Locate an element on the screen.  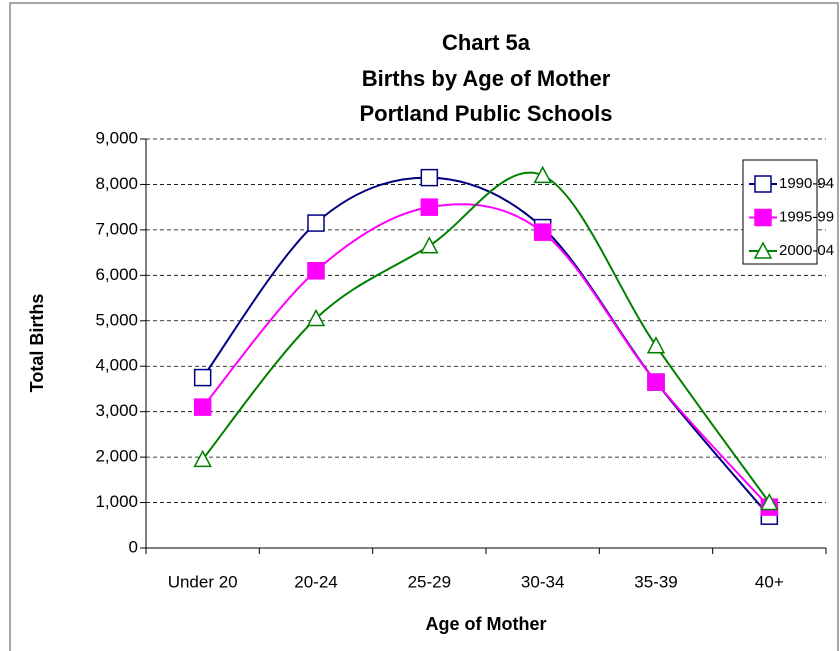
legend-label: 1990-94 is located at coordinates (806, 183).